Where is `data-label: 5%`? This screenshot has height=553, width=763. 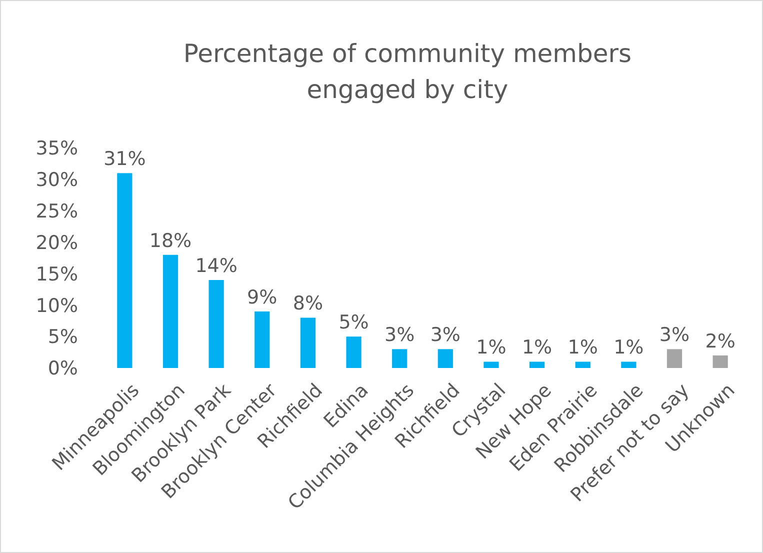
data-label: 5% is located at coordinates (353, 323).